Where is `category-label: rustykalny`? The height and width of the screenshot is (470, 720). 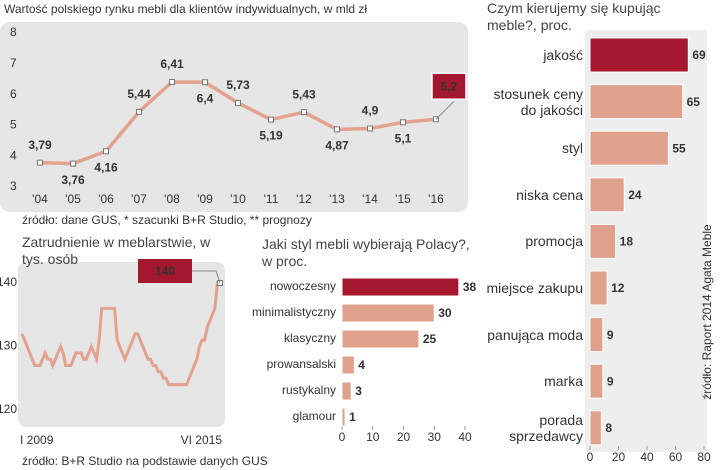
category-label: rustykalny is located at coordinates (309, 390).